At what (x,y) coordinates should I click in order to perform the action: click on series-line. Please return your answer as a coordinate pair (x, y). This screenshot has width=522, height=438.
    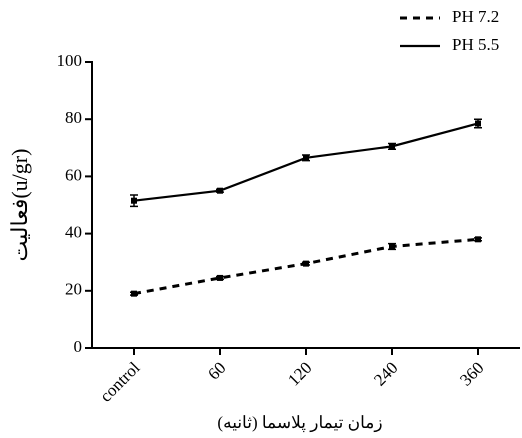
    Looking at the image, I should click on (306, 162).